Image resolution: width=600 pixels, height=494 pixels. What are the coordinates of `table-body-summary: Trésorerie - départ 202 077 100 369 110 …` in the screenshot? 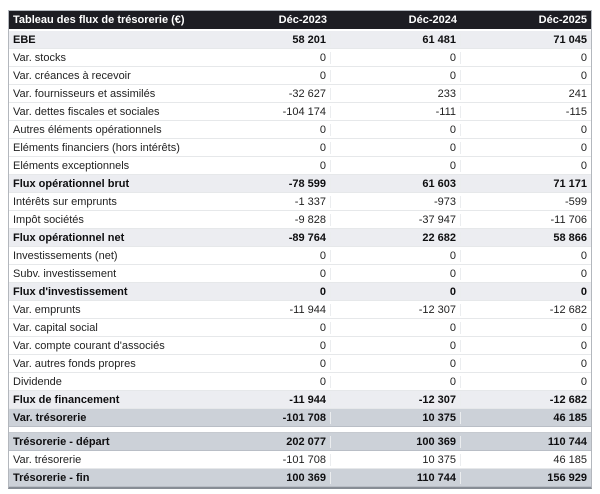 It's located at (300, 460).